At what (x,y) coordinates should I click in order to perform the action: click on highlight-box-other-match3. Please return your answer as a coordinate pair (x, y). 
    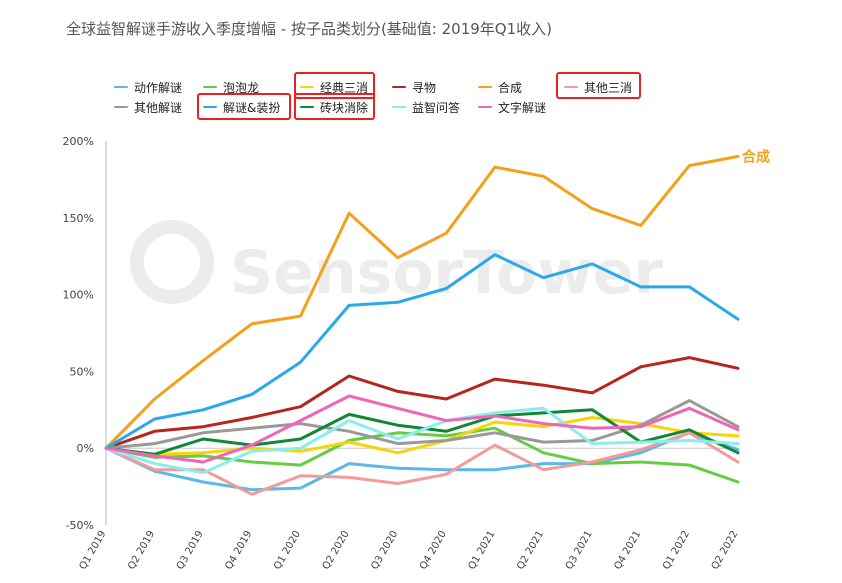
    Looking at the image, I should click on (598, 85).